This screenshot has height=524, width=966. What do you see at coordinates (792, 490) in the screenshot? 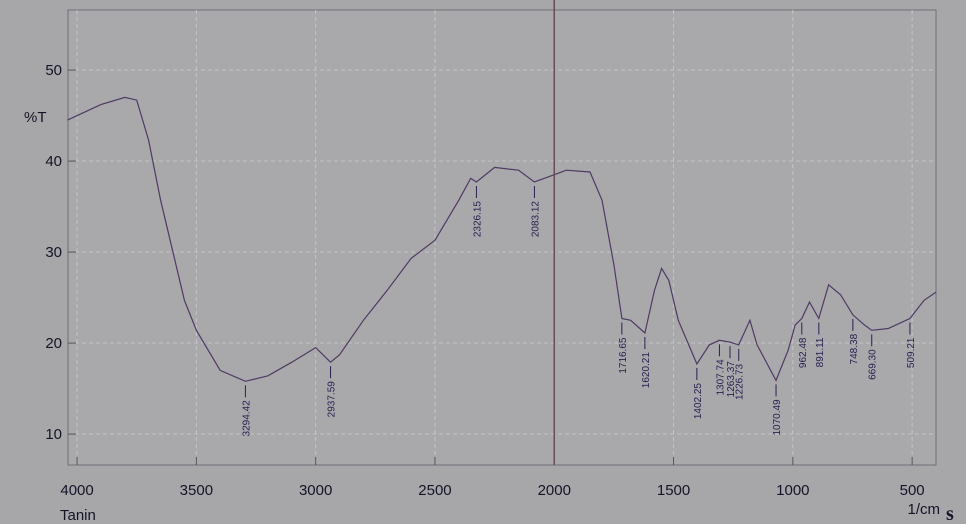
I see `x-tick-label: 1000` at bounding box center [792, 490].